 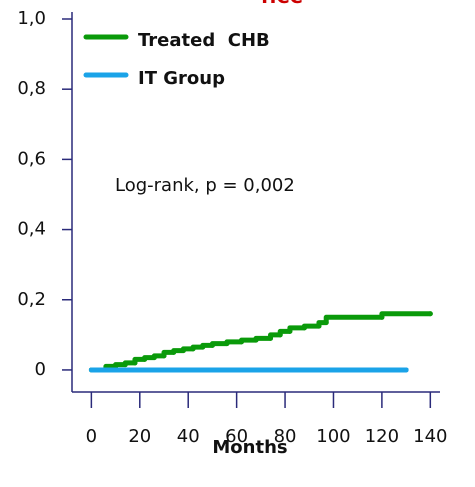 What do you see at coordinates (333, 436) in the screenshot?
I see `x-tick-label: 100` at bounding box center [333, 436].